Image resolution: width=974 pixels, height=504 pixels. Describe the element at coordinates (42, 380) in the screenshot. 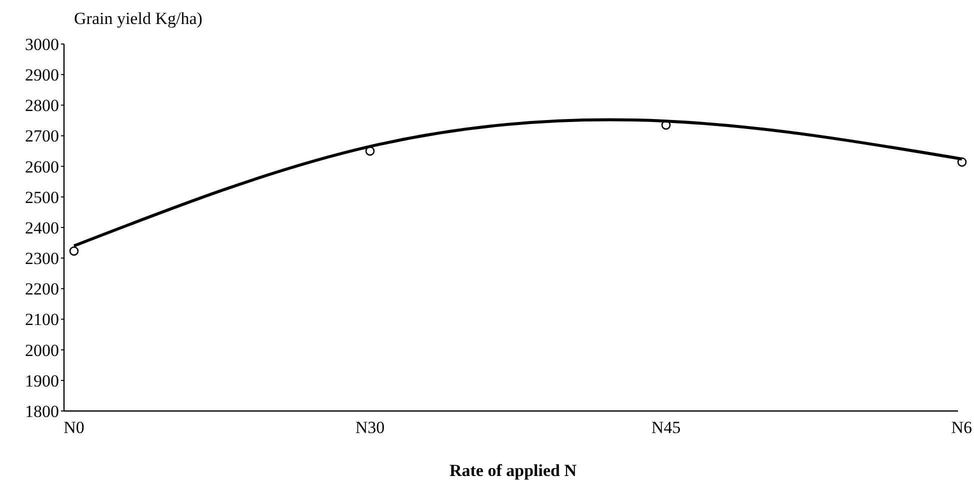

I see `y-tick-label: 1900` at that location.